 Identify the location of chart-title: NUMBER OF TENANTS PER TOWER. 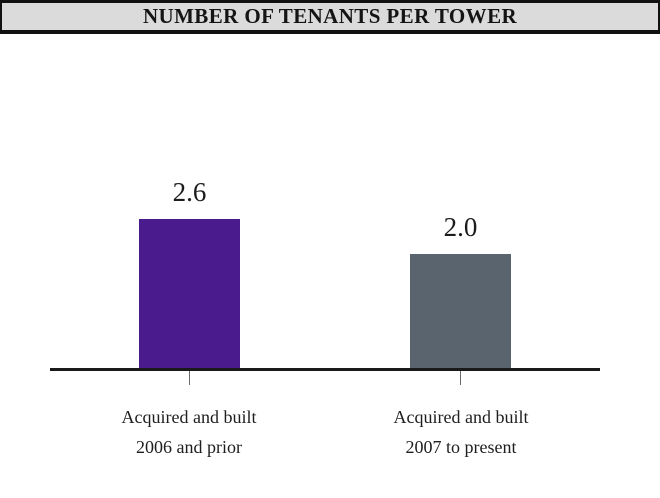
(330, 16).